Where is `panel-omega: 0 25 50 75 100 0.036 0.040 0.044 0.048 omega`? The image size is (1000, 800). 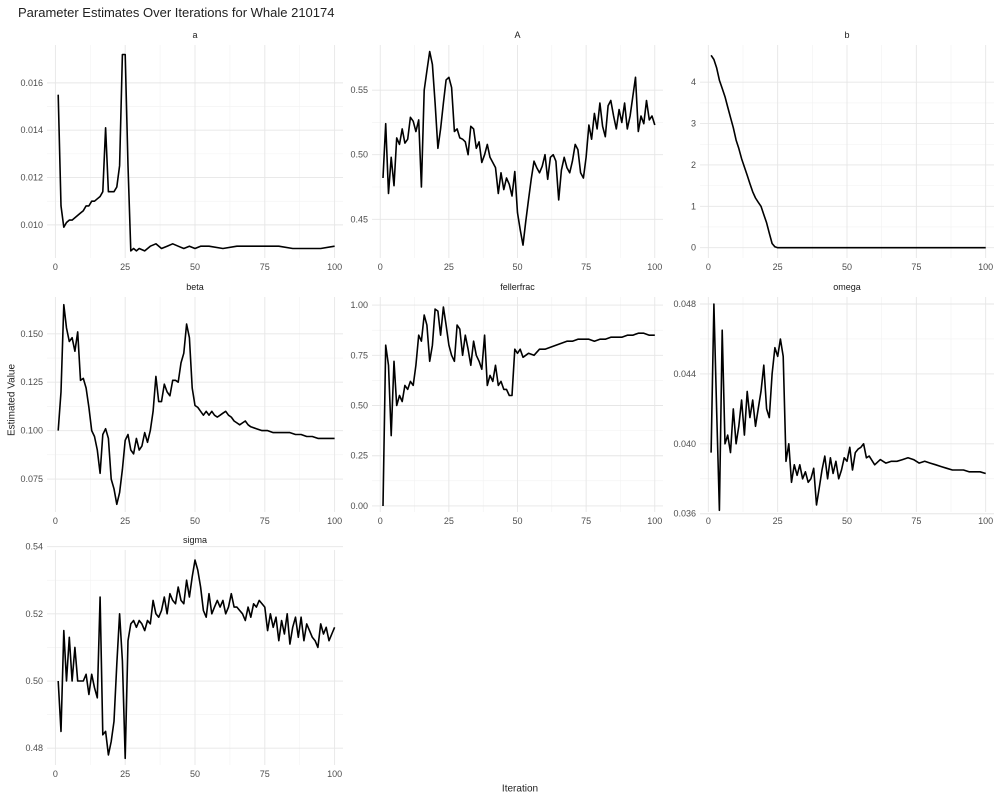 panel-omega: 0 25 50 75 100 0.036 0.040 0.044 0.048 omega is located at coordinates (833, 404).